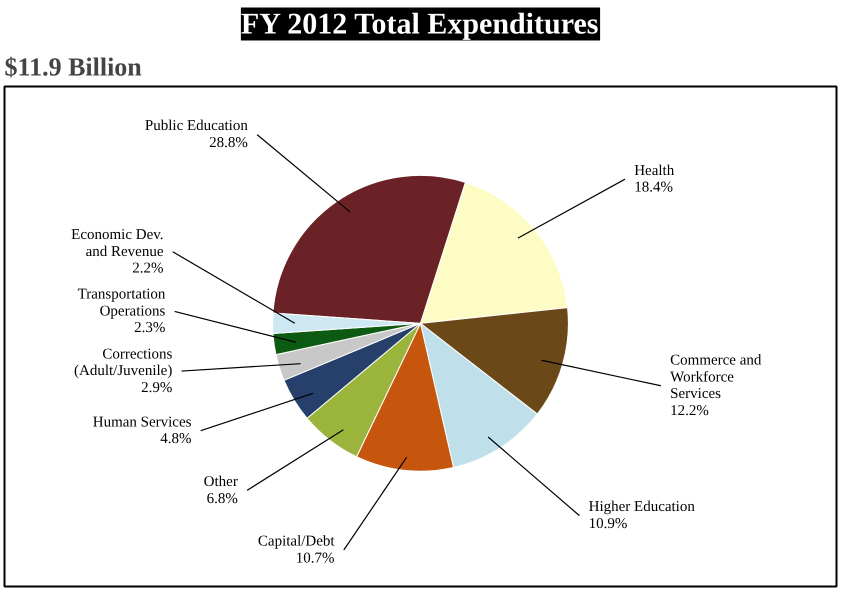  Describe the element at coordinates (222, 498) in the screenshot. I see `data-label: 6.8%` at that location.